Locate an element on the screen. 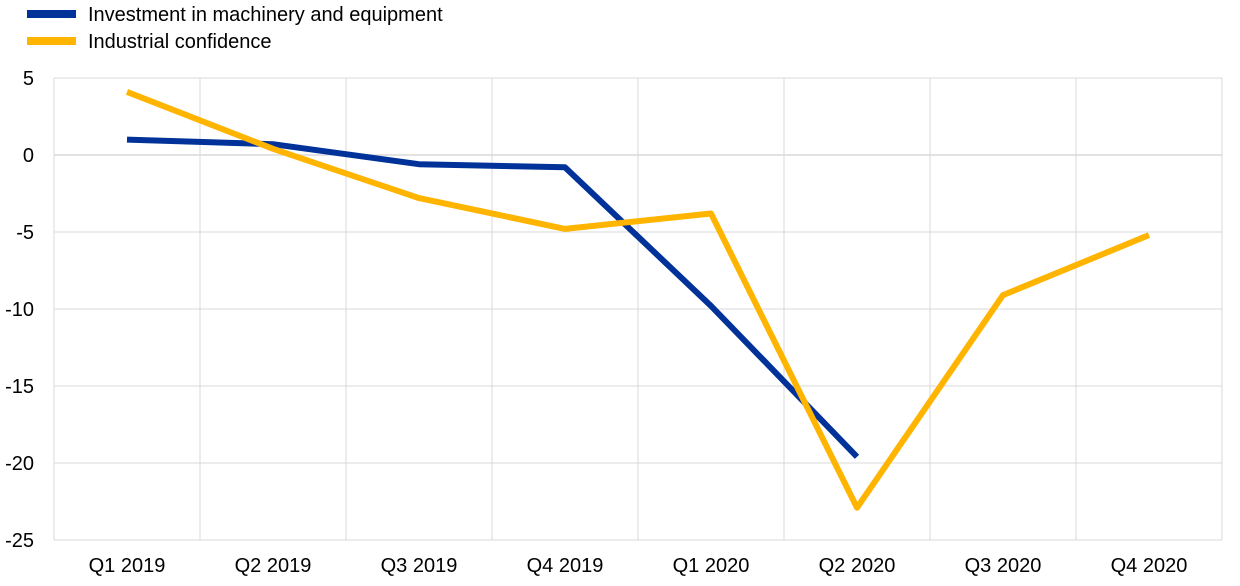 The image size is (1240, 586). x-tick-label: Q4 2019 is located at coordinates (565, 566).